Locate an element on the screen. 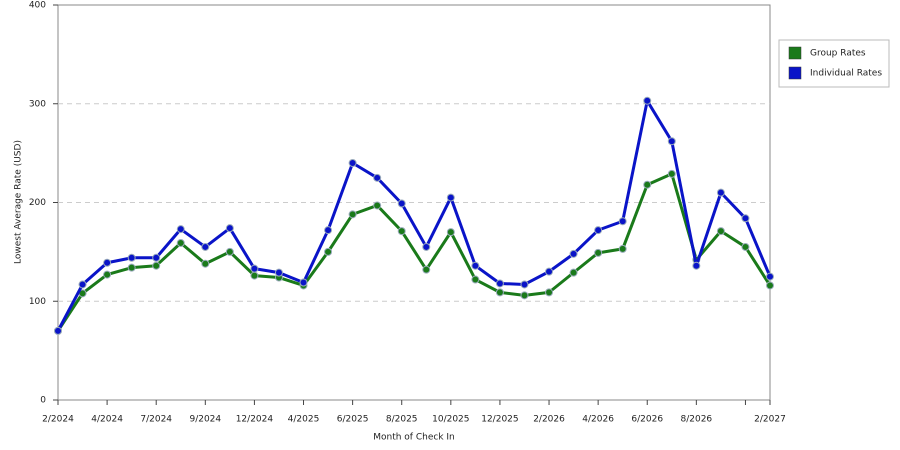 This screenshot has width=900, height=450. x-tick-label: 9/2024 is located at coordinates (205, 420).